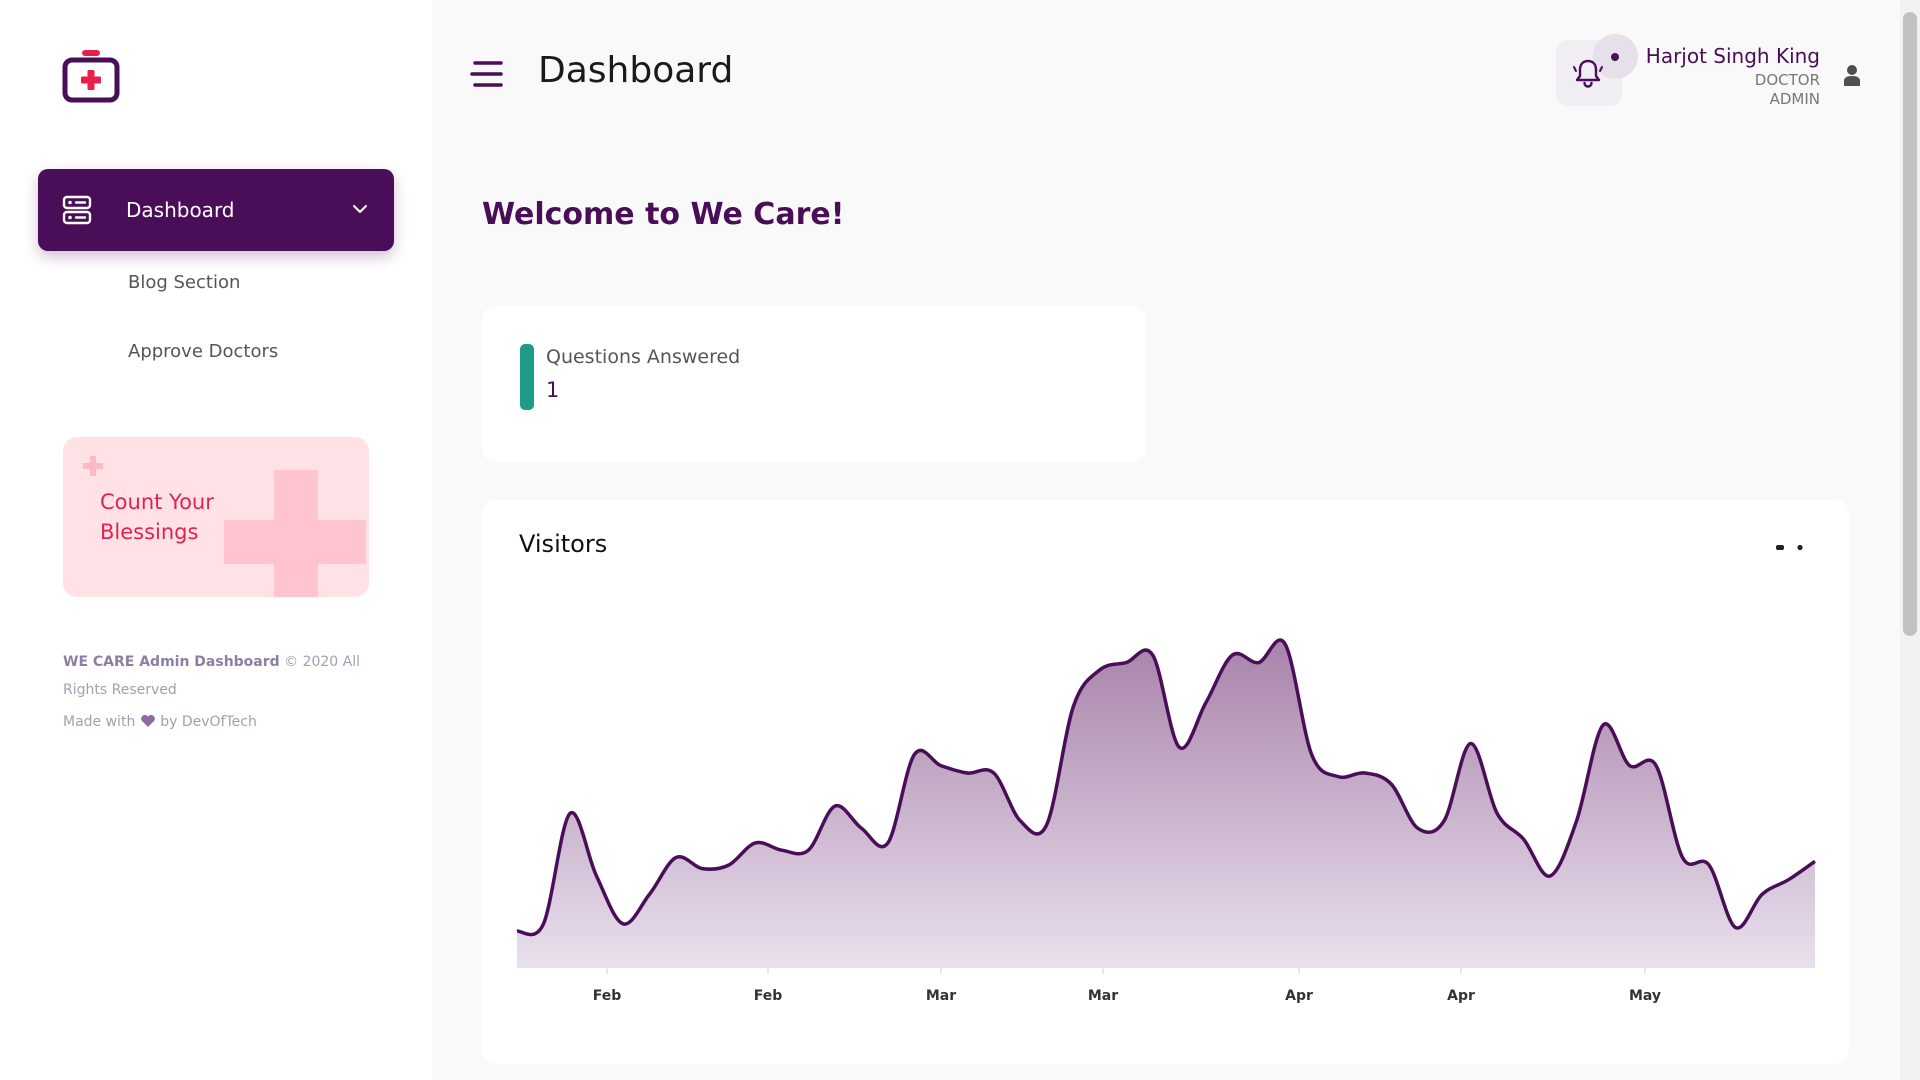 This screenshot has height=1080, width=1920. I want to click on server-icon, so click(77, 210).